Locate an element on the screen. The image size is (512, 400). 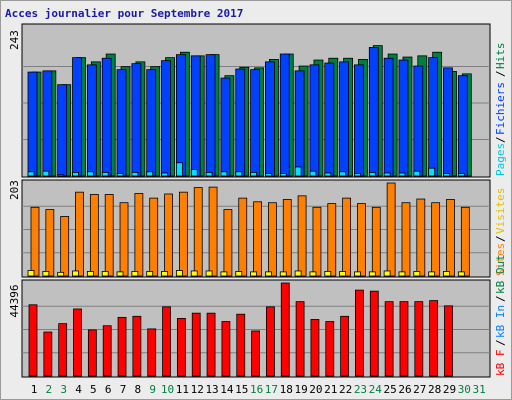
x-tick-label: 1 is located at coordinates (34, 389).